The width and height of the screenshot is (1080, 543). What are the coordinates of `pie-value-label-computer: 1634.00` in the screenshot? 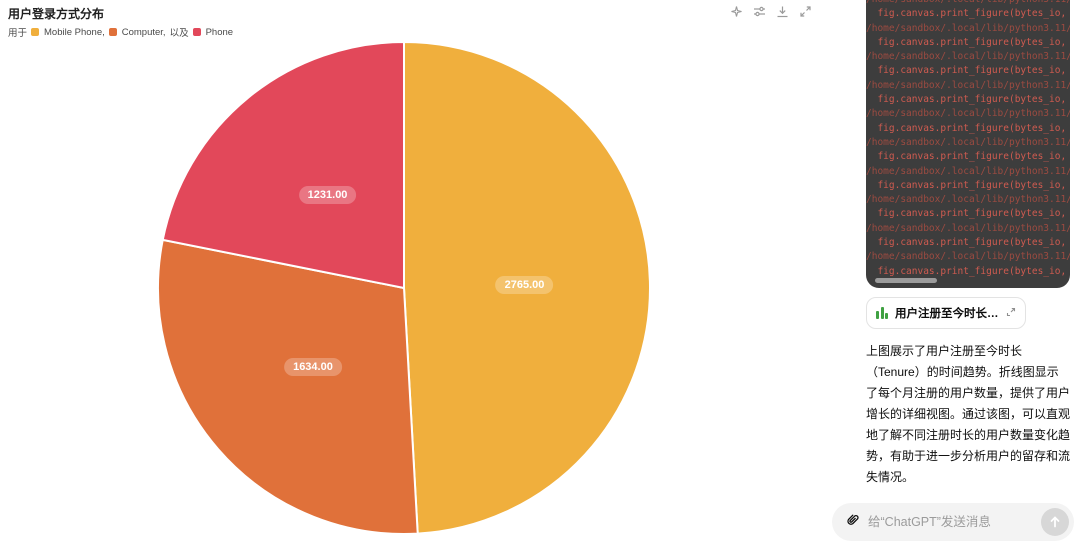 It's located at (313, 367).